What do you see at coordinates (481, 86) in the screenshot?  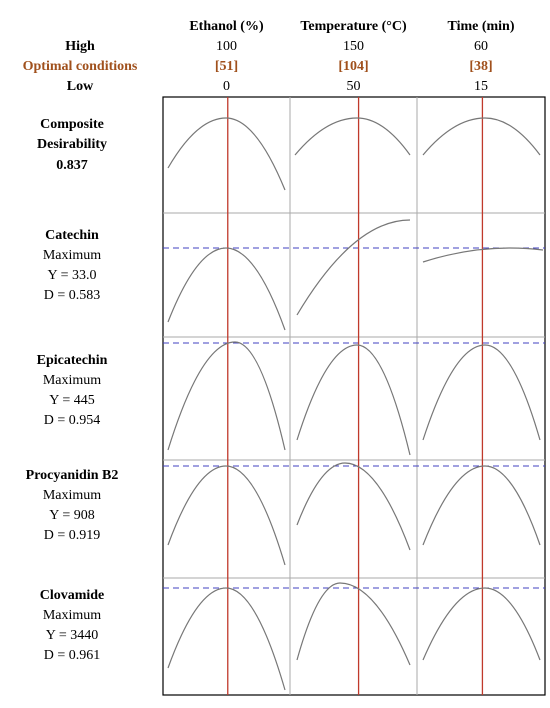 I see `factor-low: 15` at bounding box center [481, 86].